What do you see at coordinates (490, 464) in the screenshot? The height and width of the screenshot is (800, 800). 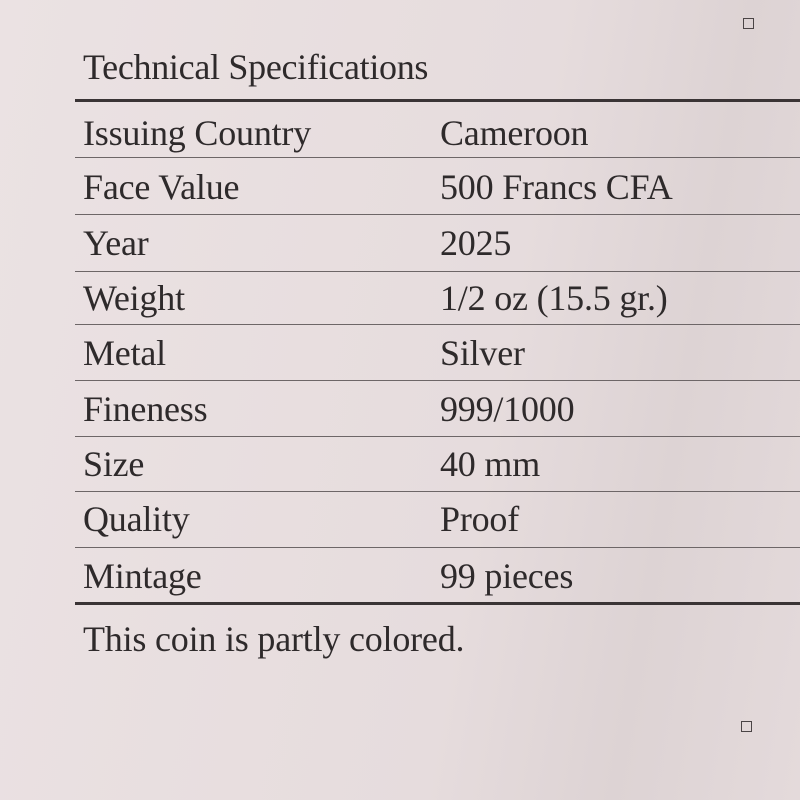 I see `spec-value: 40 mm` at bounding box center [490, 464].